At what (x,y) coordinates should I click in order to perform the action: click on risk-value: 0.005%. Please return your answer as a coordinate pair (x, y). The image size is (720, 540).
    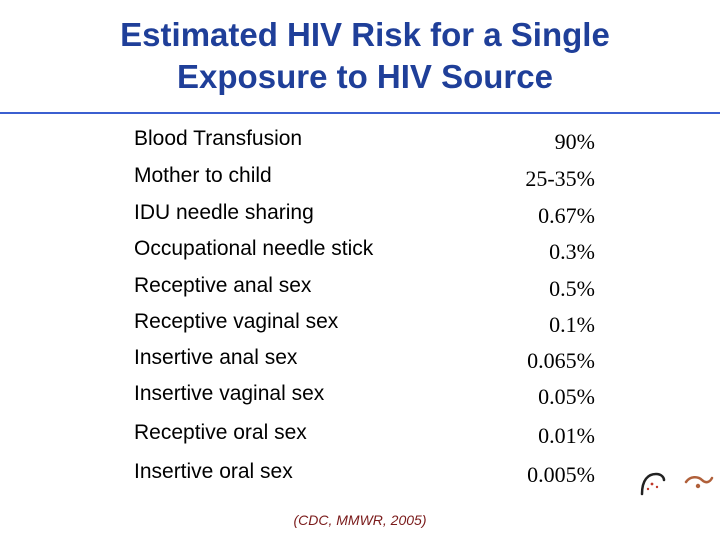
    Looking at the image, I should click on (561, 474).